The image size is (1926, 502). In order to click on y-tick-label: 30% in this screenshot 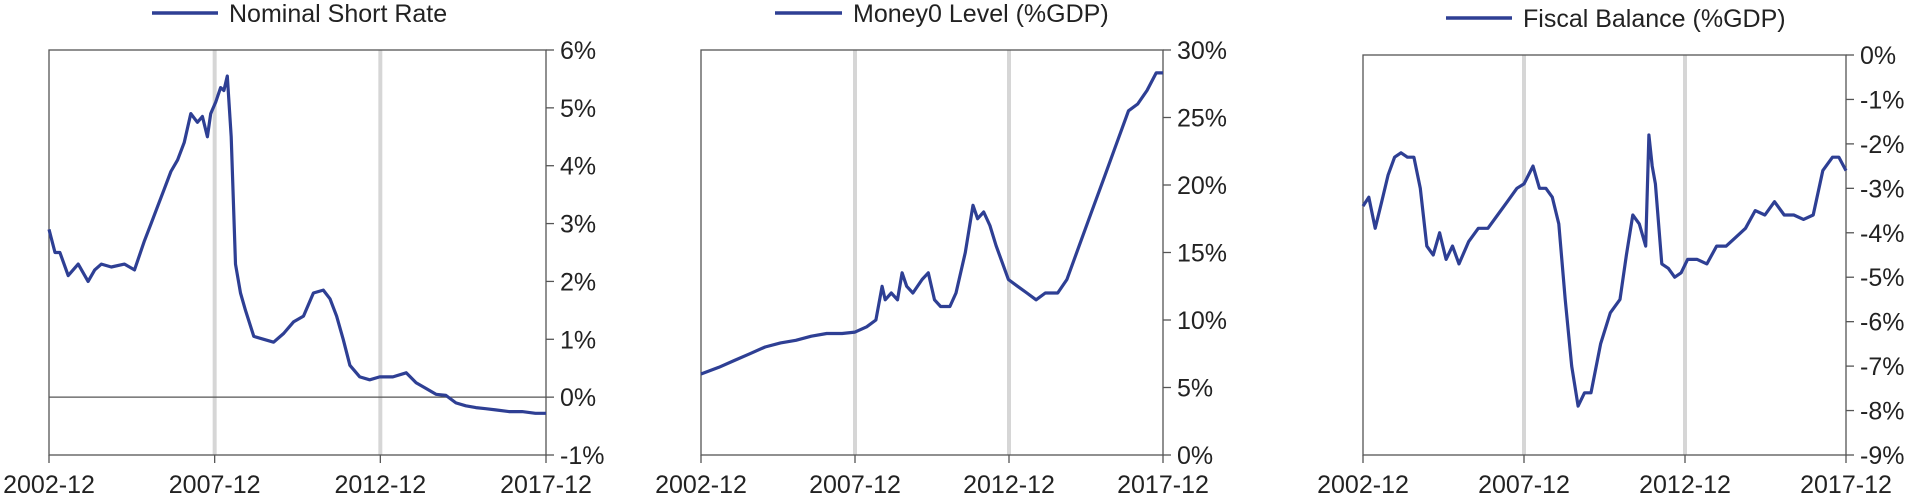, I will do `click(1202, 51)`.